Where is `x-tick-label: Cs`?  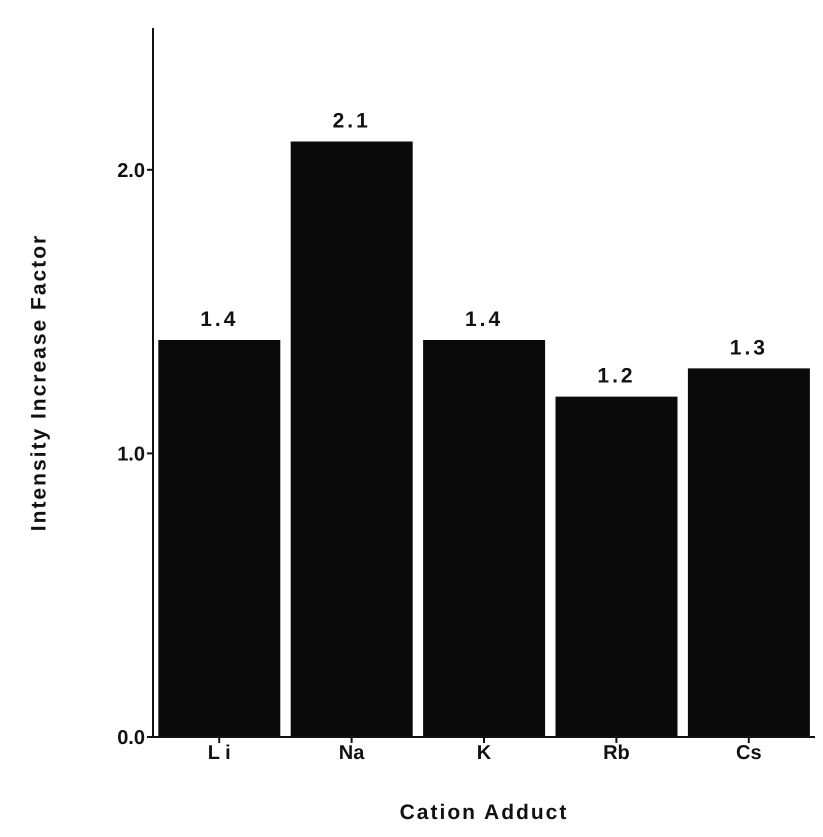 x-tick-label: Cs is located at coordinates (749, 753).